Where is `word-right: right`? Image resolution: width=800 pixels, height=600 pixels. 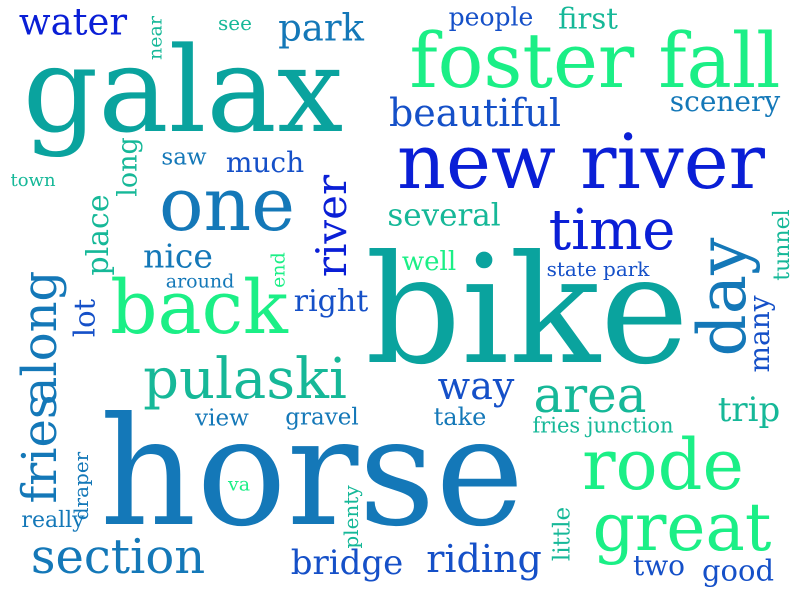
word-right: right is located at coordinates (331, 301).